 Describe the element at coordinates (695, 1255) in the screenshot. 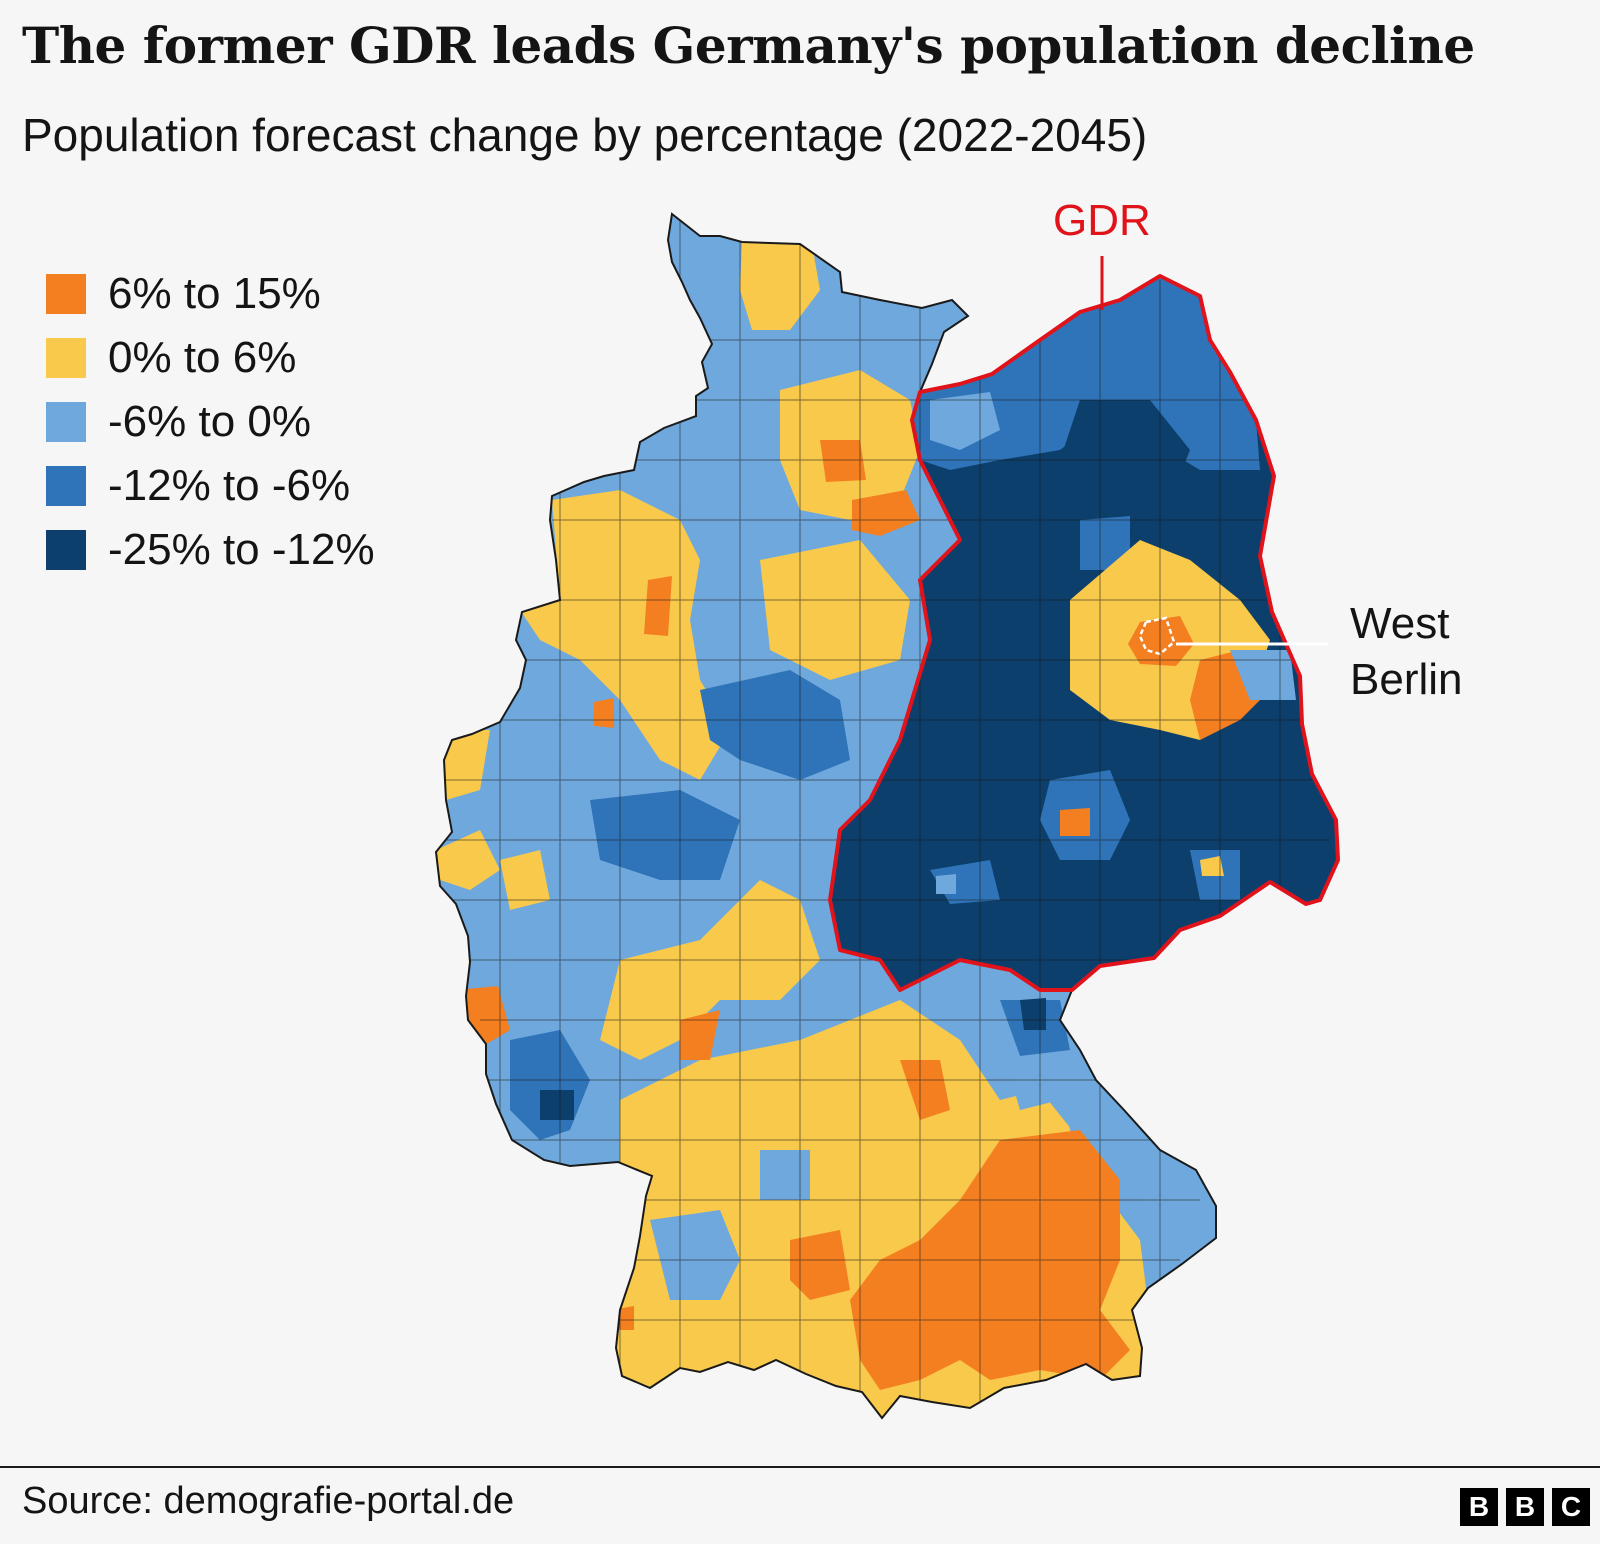

I see `region-lightblue-swabia` at that location.